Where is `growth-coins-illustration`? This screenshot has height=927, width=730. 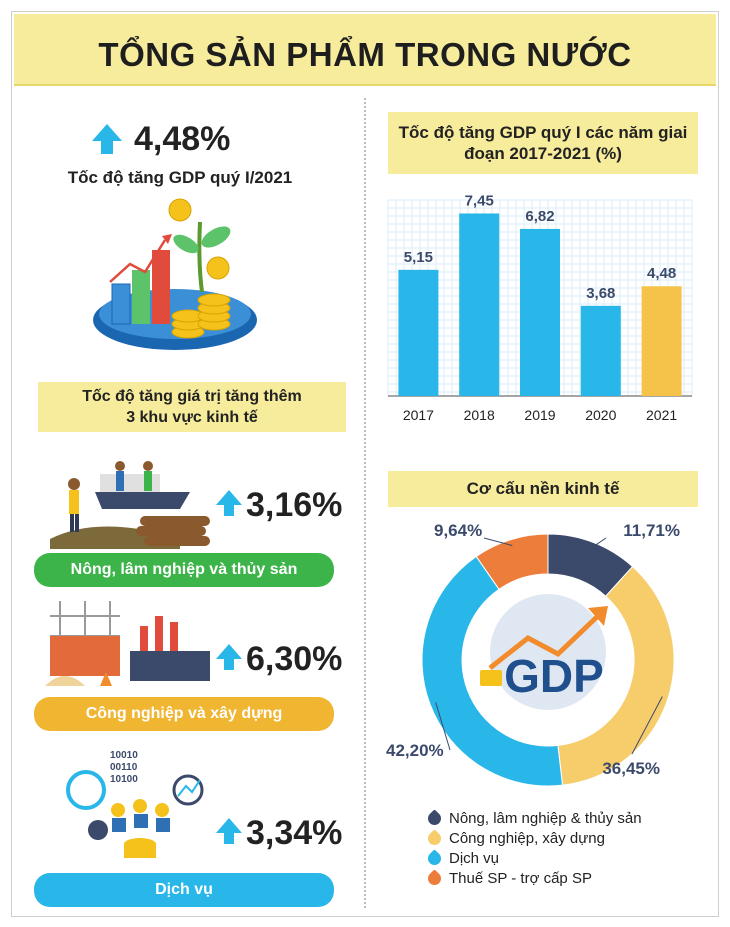 growth-coins-illustration is located at coordinates (175, 274).